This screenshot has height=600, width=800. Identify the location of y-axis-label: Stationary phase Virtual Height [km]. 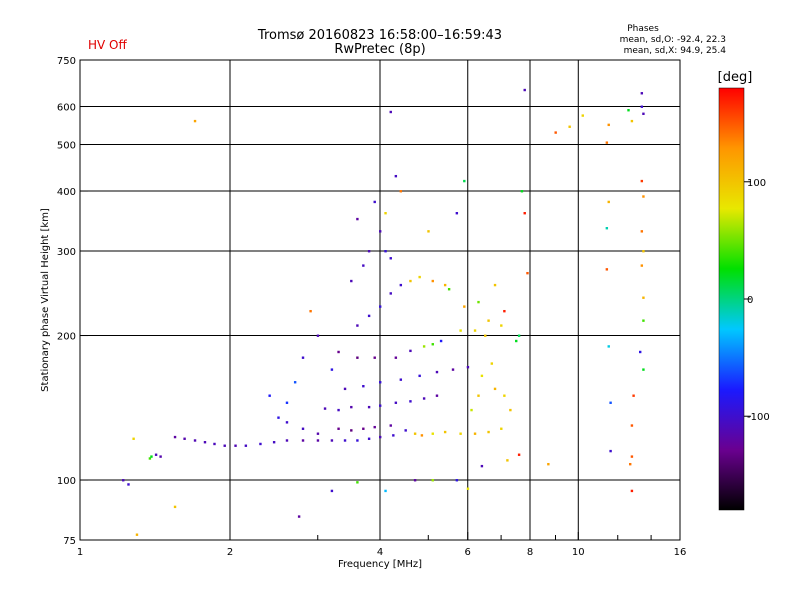
(45, 300).